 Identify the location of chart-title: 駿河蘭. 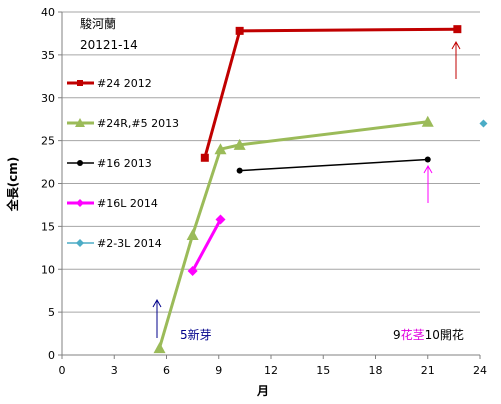
(98, 24).